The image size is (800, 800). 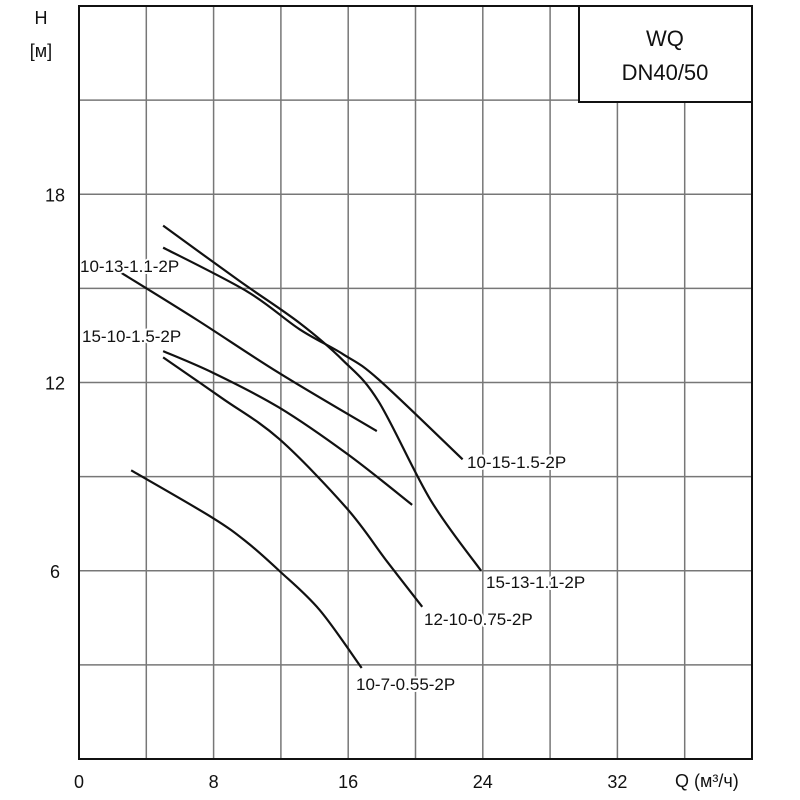 What do you see at coordinates (246, 569) in the screenshot?
I see `curve-10-7-0.55-2P` at bounding box center [246, 569].